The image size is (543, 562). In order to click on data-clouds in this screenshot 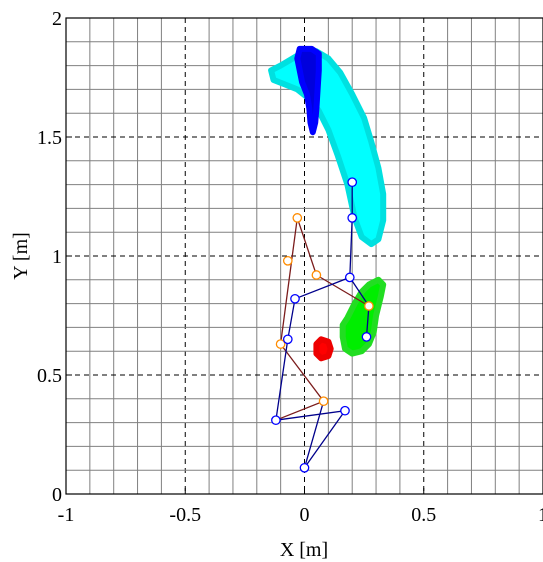, I will do `click(327, 203)`.